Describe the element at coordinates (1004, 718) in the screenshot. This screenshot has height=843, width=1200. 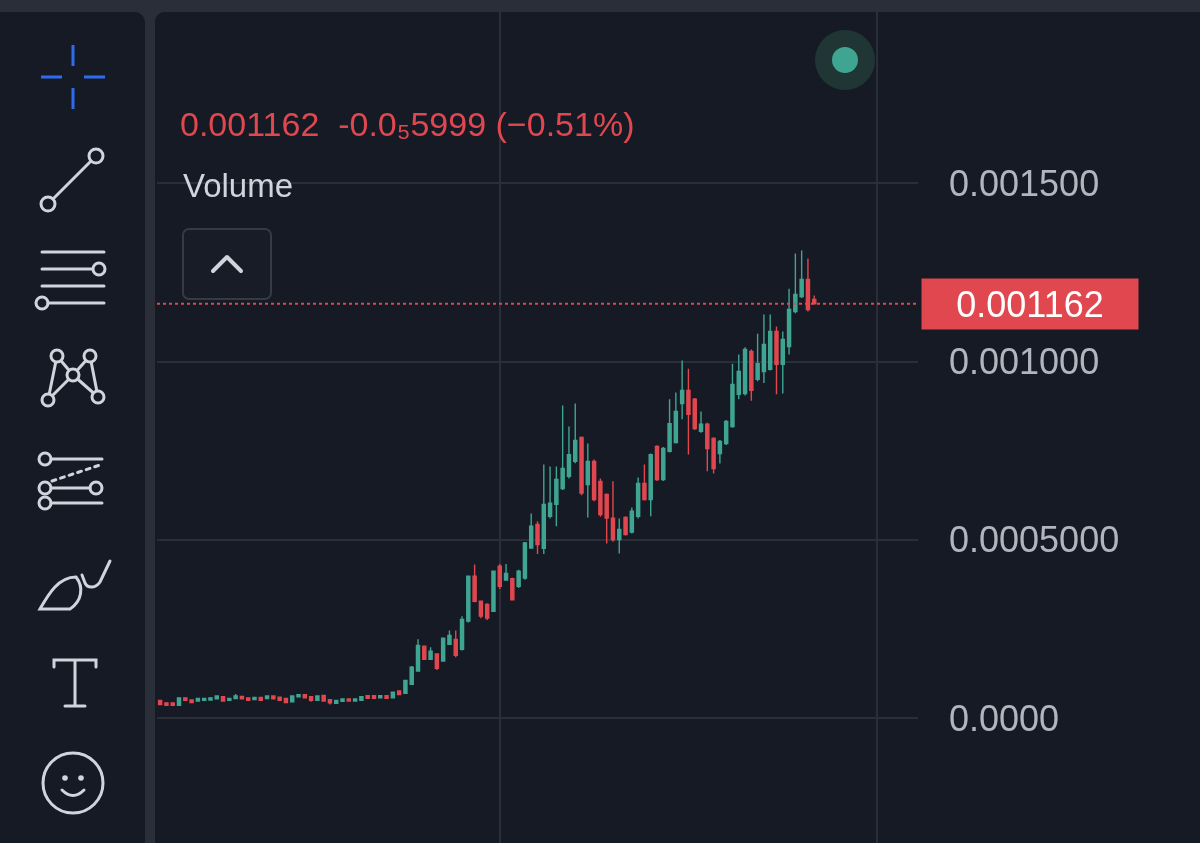
I see `y-tick-label: 0.0000` at that location.